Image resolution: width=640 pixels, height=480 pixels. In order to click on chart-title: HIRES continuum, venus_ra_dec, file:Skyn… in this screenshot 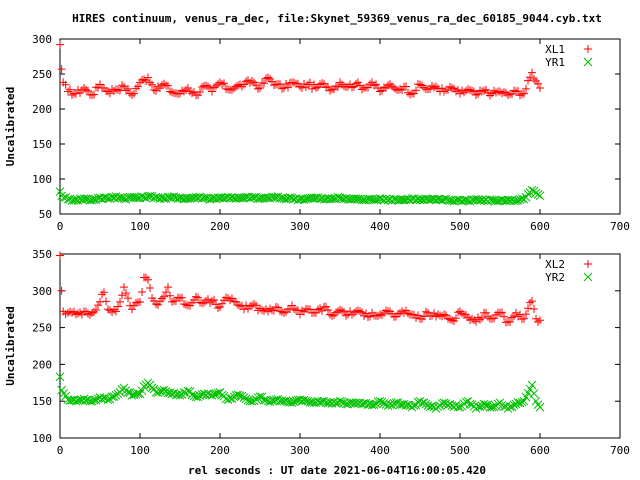, I will do `click(337, 18)`.